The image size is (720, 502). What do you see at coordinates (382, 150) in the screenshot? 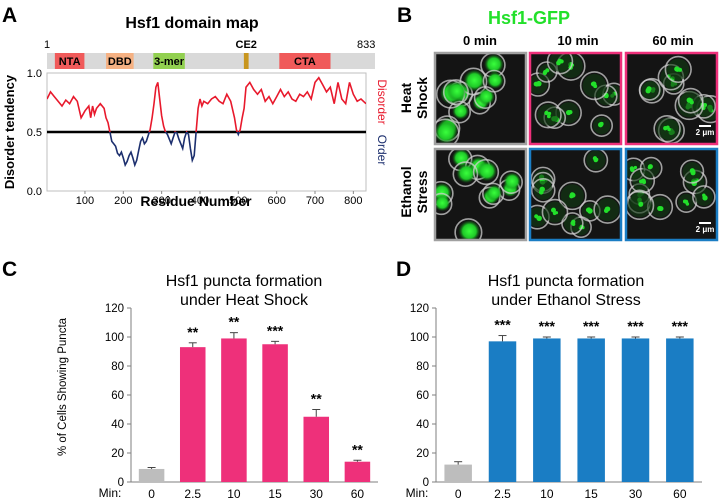
I see `order-side-label: Order` at bounding box center [382, 150].